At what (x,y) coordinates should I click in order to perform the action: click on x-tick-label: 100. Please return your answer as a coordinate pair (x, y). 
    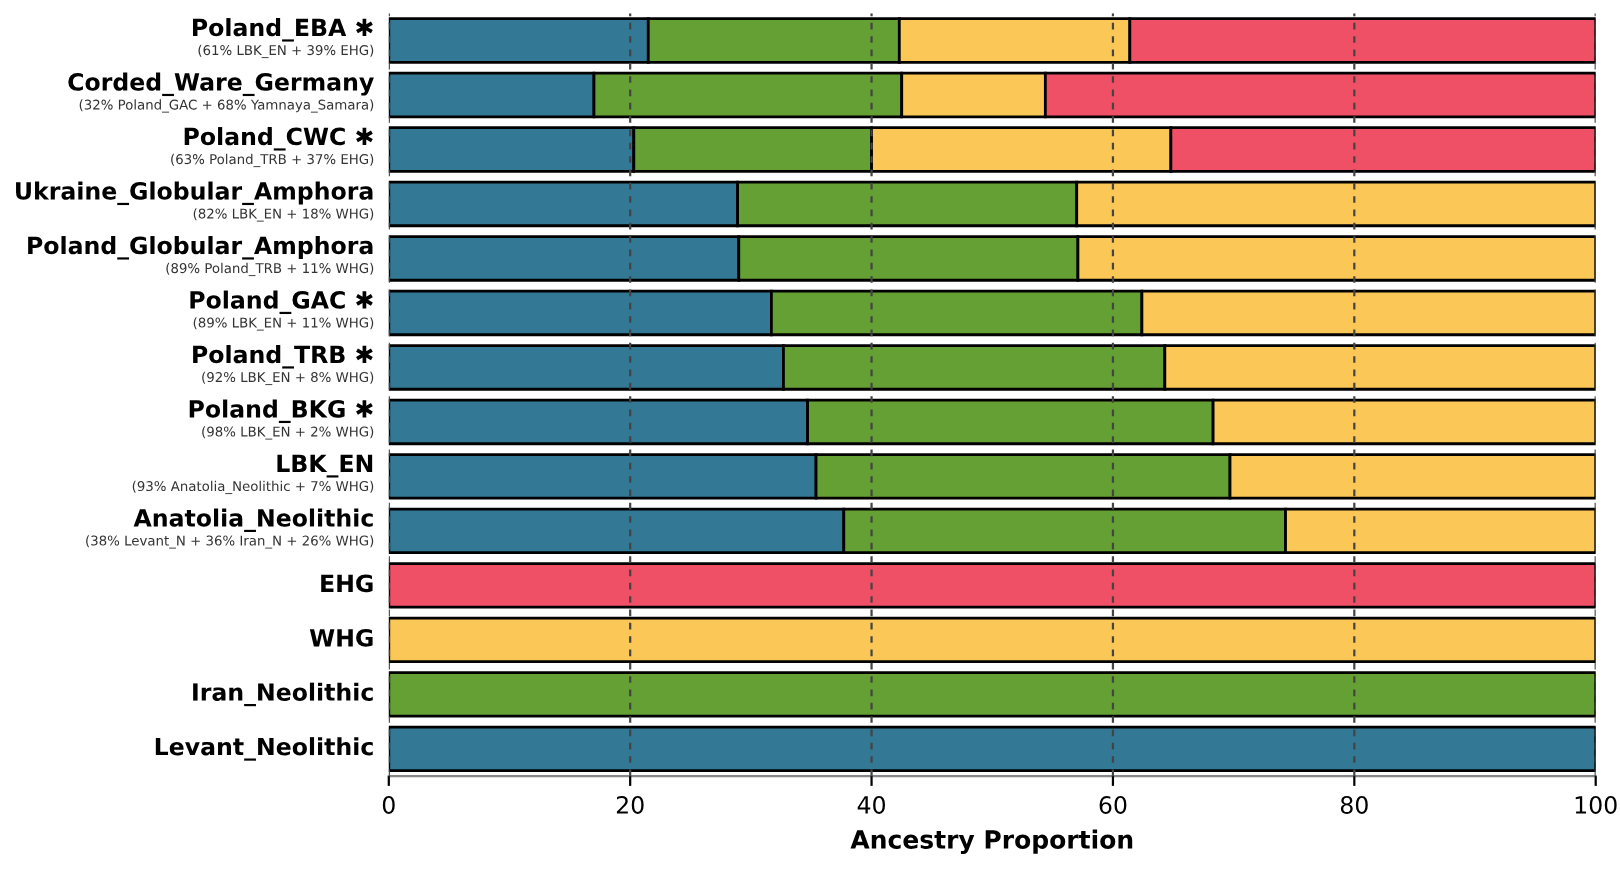
    Looking at the image, I should click on (1596, 805).